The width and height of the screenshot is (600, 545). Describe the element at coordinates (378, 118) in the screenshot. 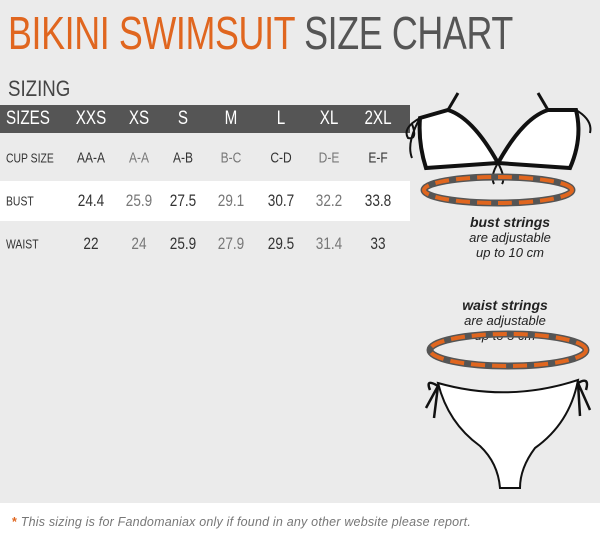

I see `size-header: 2XL` at that location.